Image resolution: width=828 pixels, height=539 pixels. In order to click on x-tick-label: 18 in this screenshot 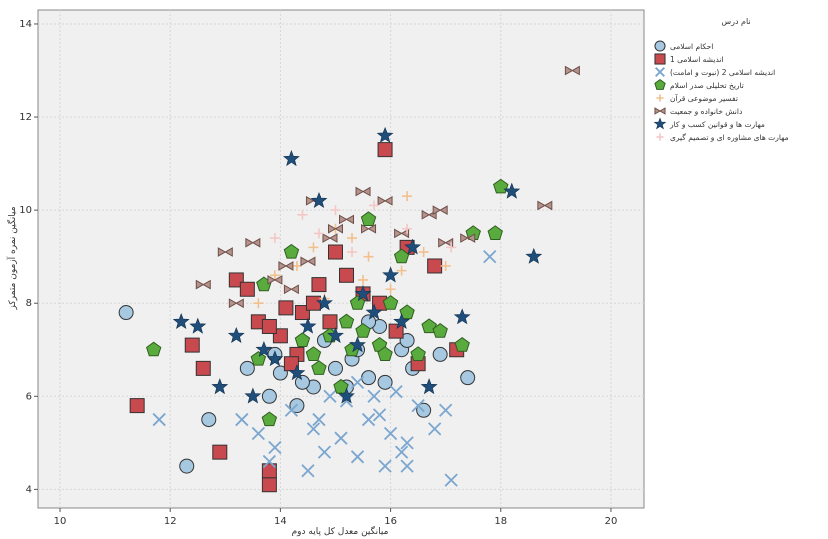, I will do `click(500, 521)`.